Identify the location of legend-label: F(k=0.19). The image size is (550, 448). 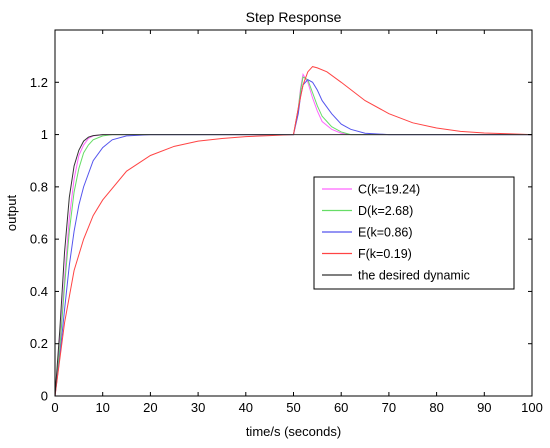
(385, 254).